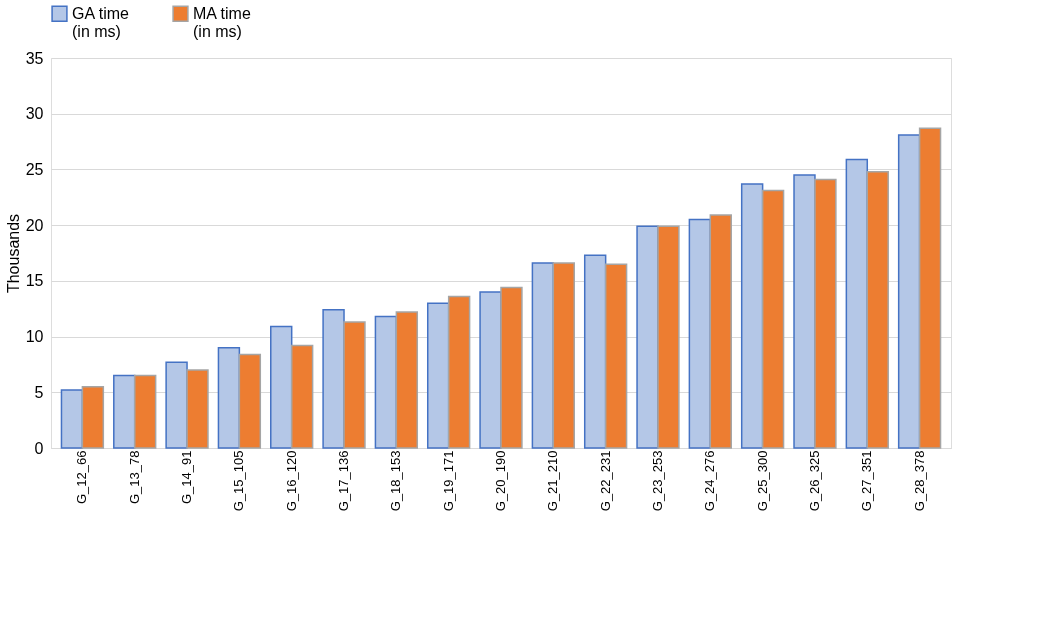 This screenshot has width=1048, height=617. What do you see at coordinates (605, 481) in the screenshot?
I see `x-tick-label: G_22_231` at bounding box center [605, 481].